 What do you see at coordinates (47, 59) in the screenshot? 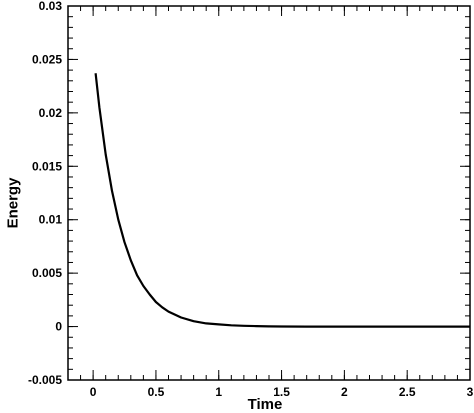
I see `y-tick-label: 0.025` at bounding box center [47, 59].